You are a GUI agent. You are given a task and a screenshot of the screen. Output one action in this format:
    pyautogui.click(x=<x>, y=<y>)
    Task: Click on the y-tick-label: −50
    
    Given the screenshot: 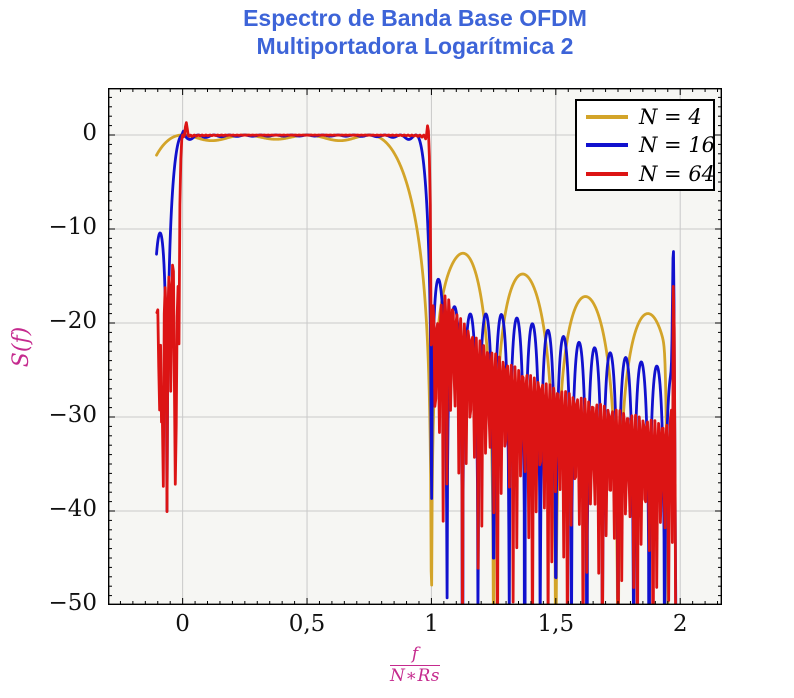 What is the action you would take?
    pyautogui.click(x=72, y=603)
    